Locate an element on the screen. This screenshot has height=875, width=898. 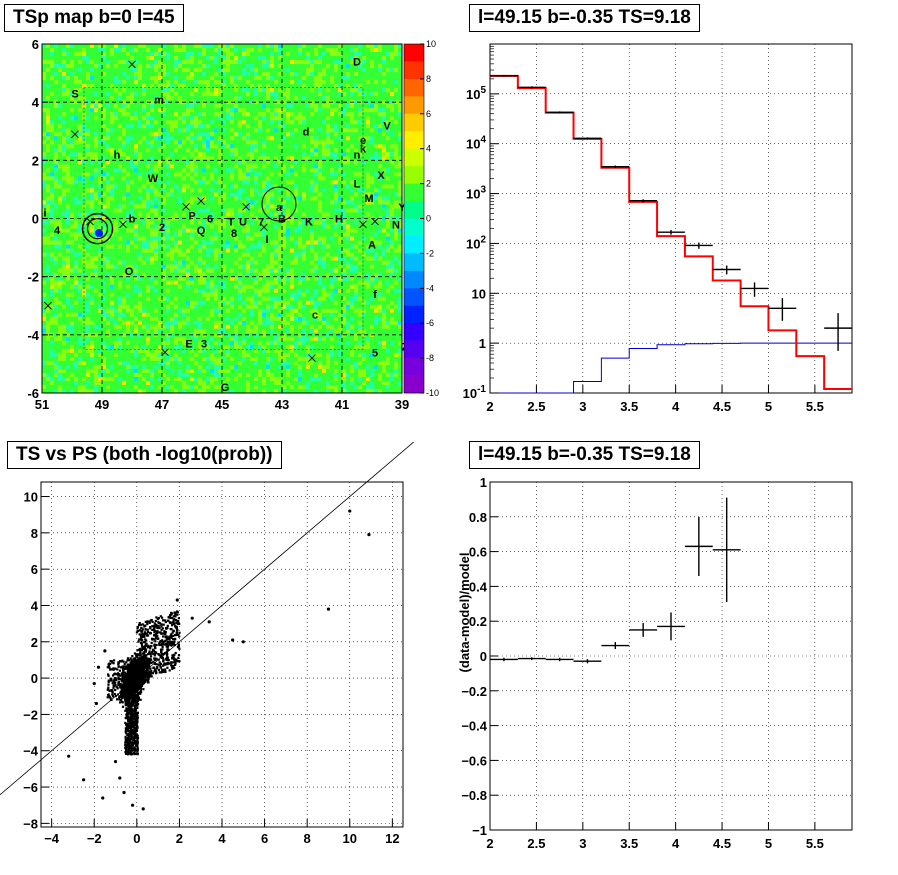
spectrum-xtick-label: 2.5 is located at coordinates (536, 406).